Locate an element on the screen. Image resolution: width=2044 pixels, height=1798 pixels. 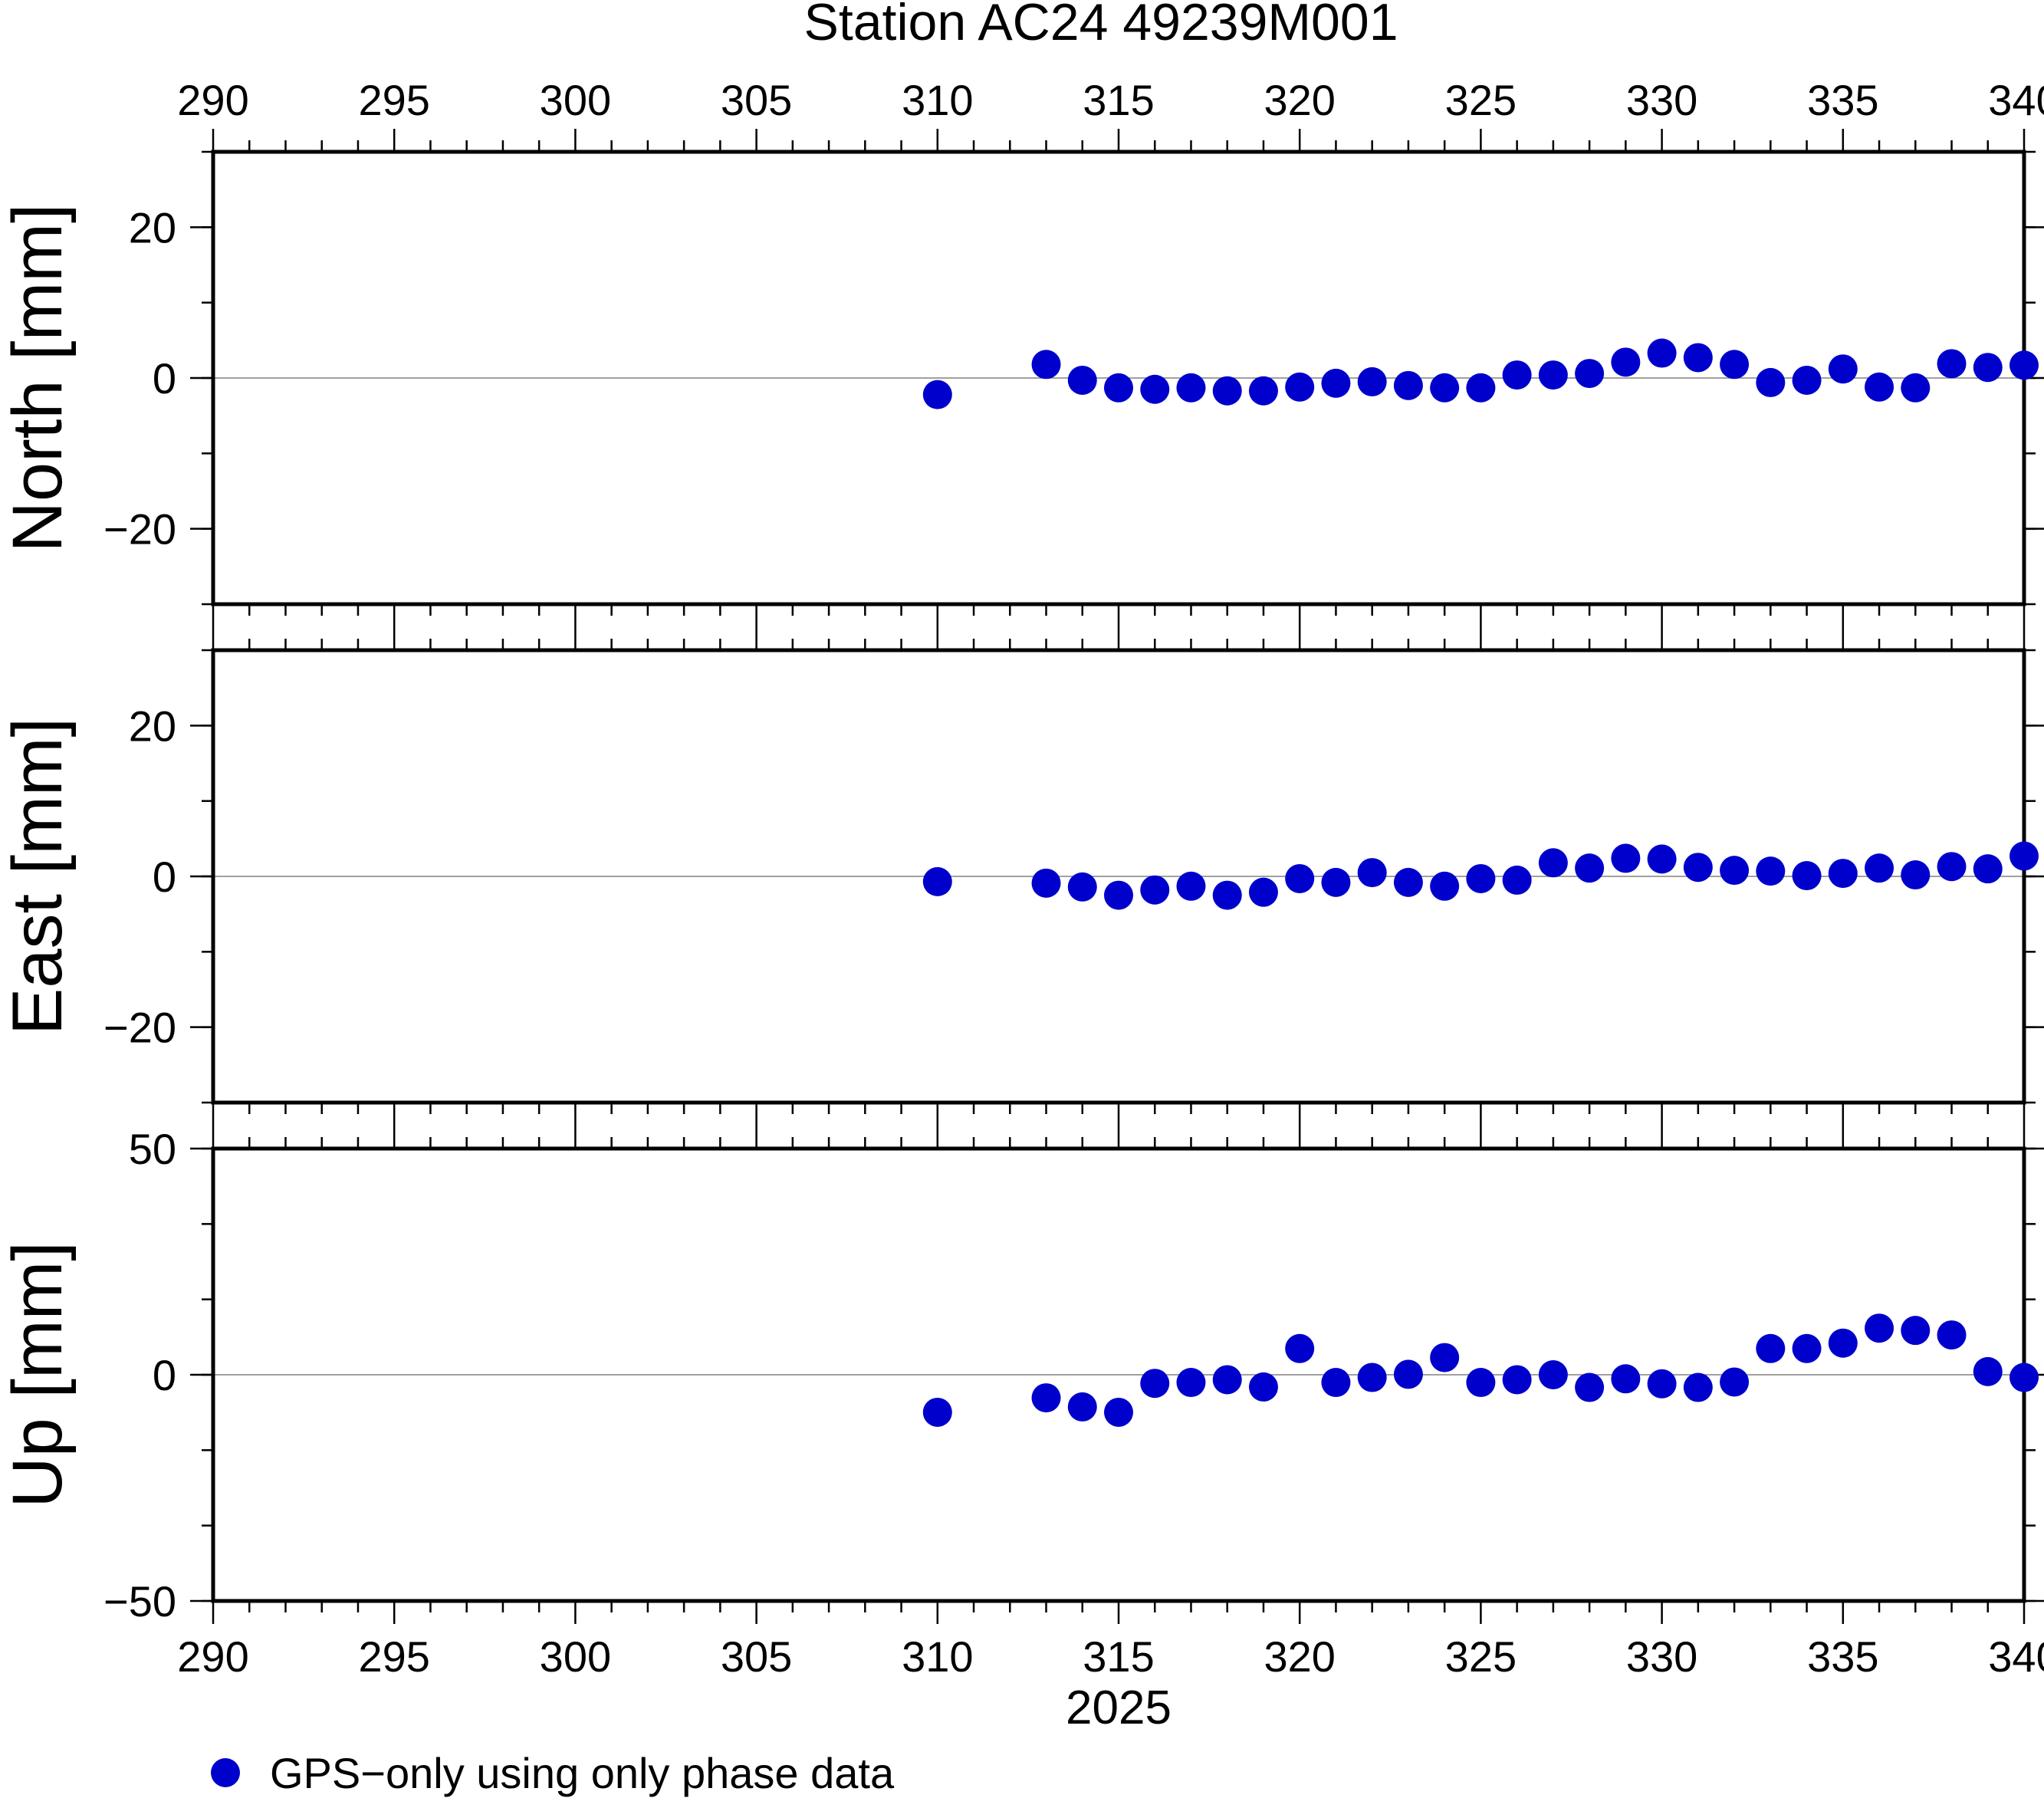
chart-title: Station AC24 49239M001 is located at coordinates (1100, 26).